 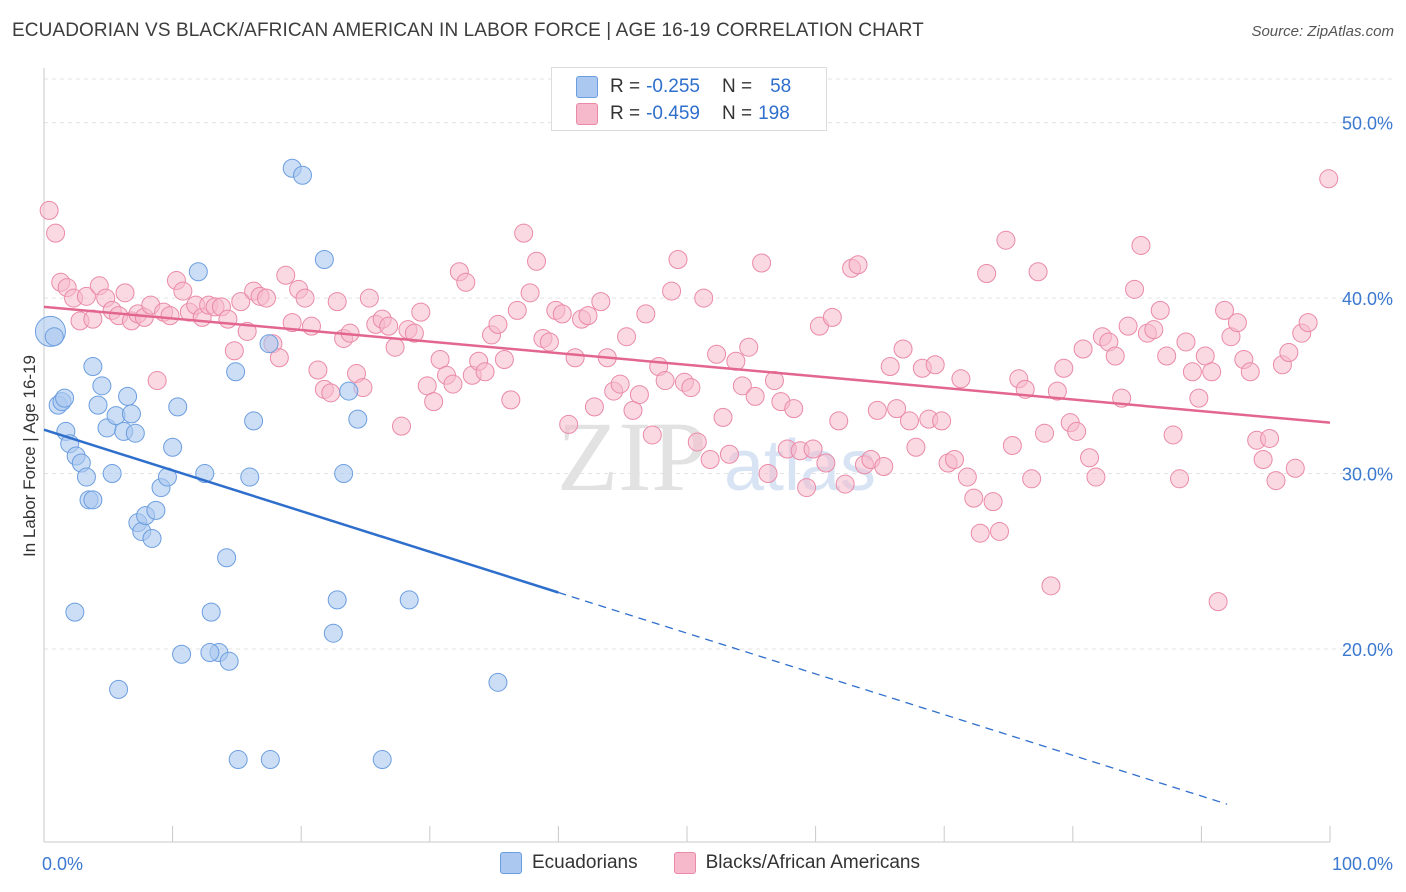 I want to click on legend-r-label: R =, so click(x=625, y=86).